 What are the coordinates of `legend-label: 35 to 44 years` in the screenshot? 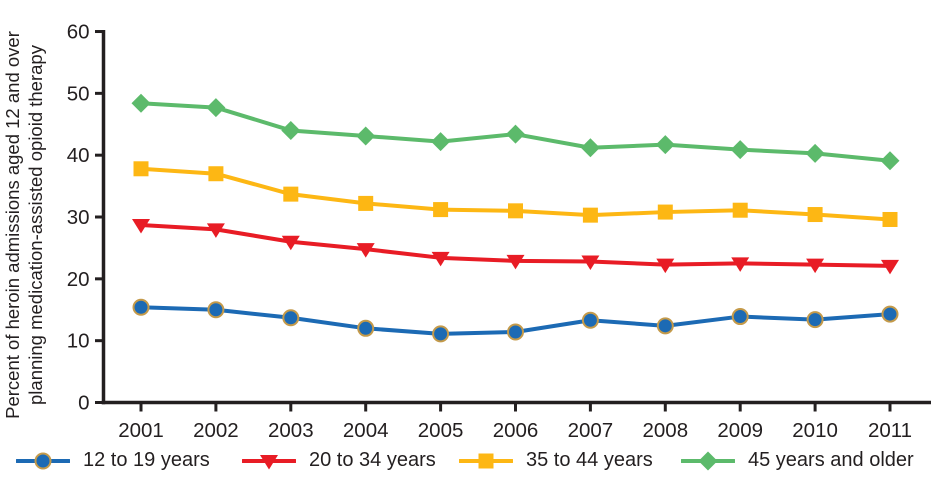 It's located at (589, 460).